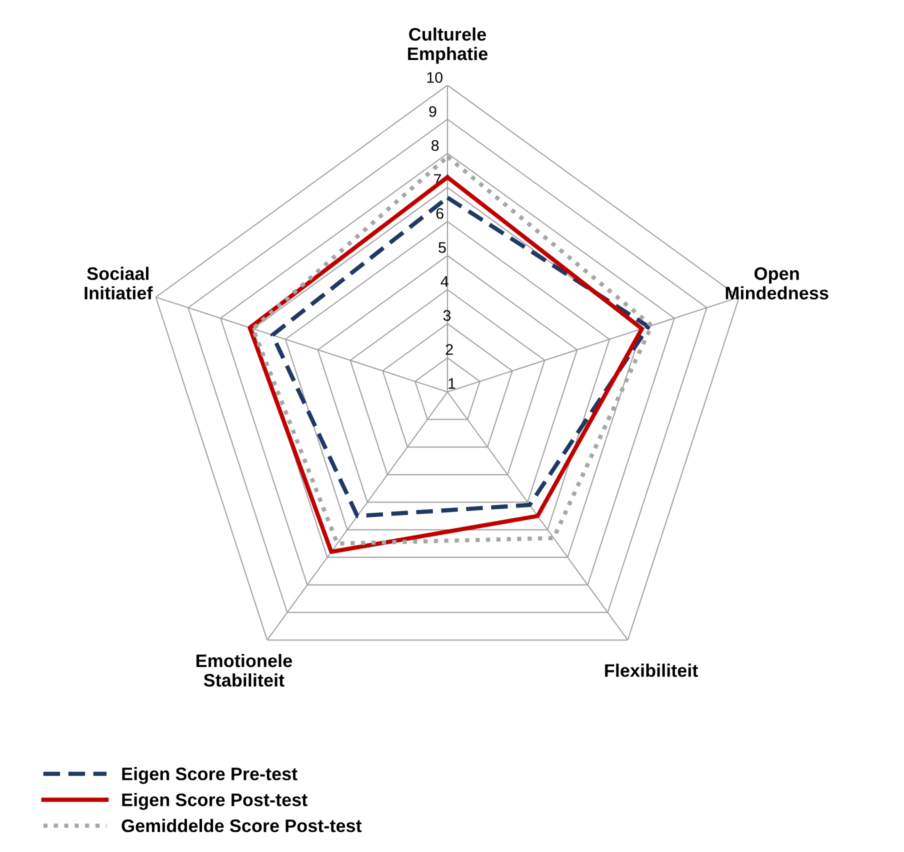 The image size is (904, 852). I want to click on y-tick-label: 2, so click(449, 349).